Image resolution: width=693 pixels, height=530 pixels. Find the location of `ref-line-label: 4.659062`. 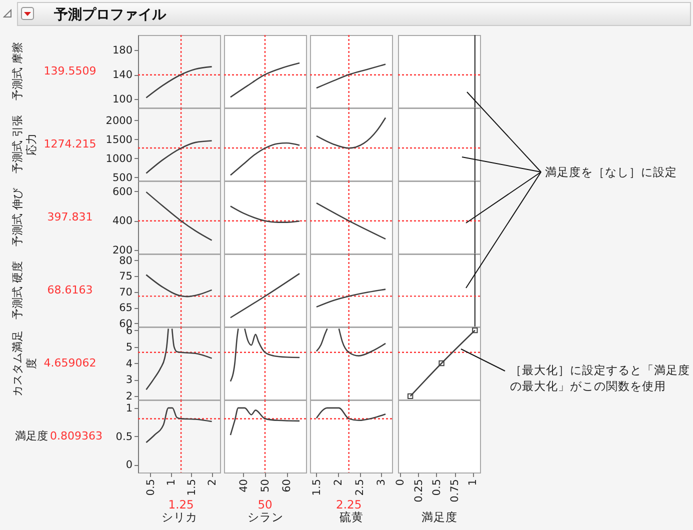

ref-line-label: 4.659062 is located at coordinates (70, 363).